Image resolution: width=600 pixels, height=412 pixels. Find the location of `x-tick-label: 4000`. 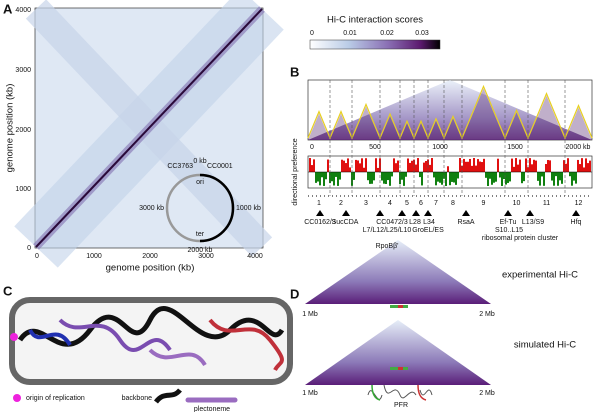

x-tick-label: 4000 is located at coordinates (255, 256).